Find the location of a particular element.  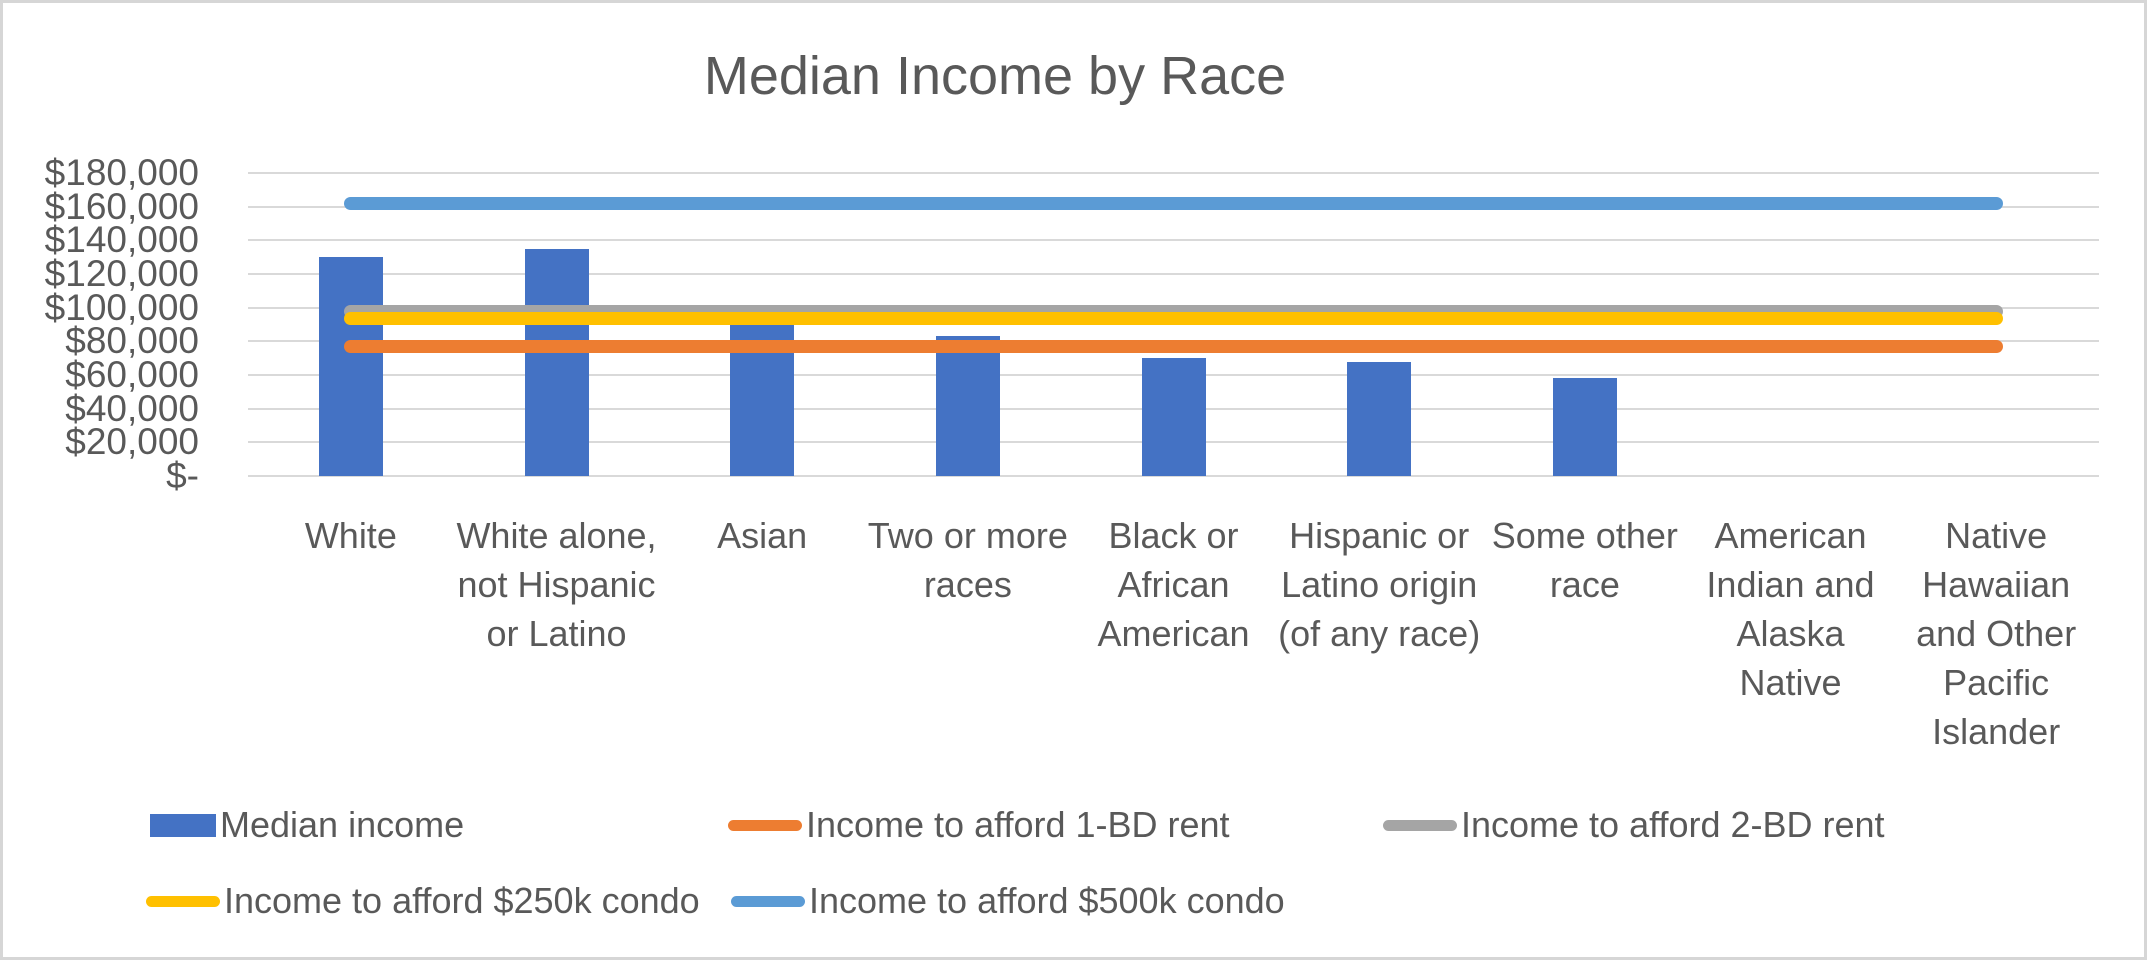

legend-label: Income to afford $500k condo is located at coordinates (1047, 900).